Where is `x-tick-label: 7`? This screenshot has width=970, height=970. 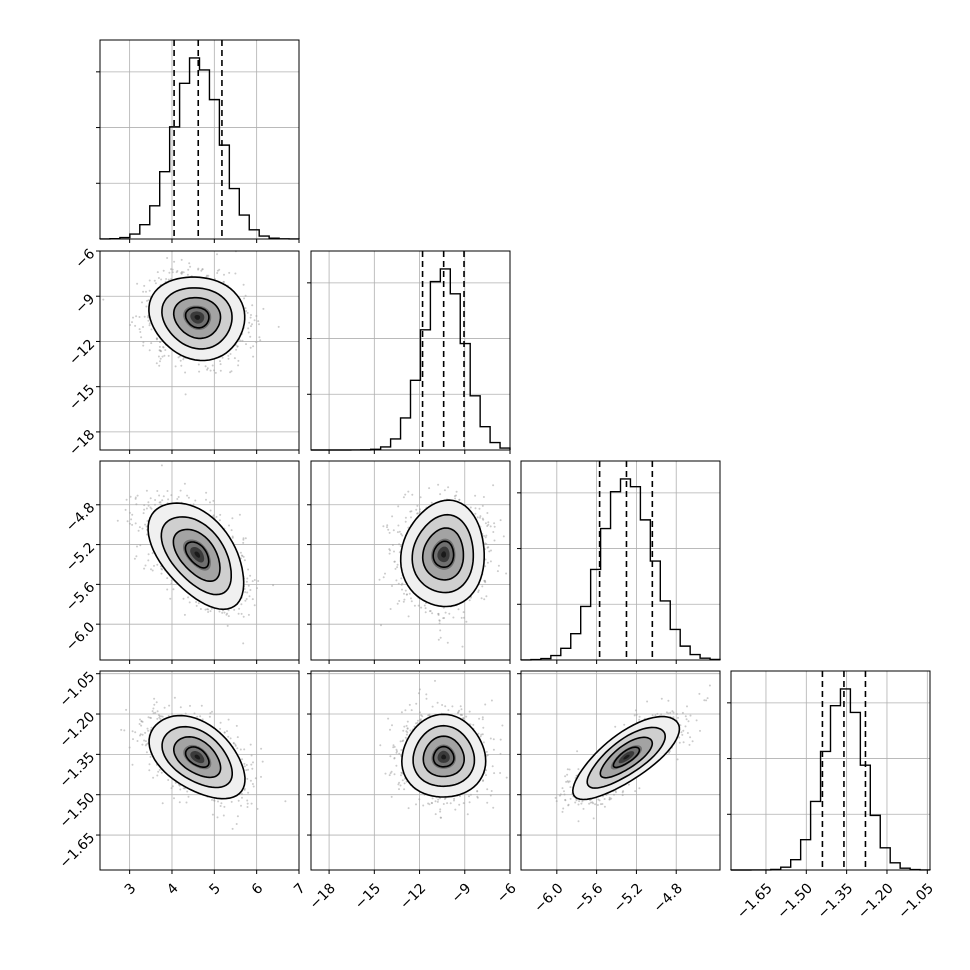
x-tick-label: 7 is located at coordinates (300, 889).